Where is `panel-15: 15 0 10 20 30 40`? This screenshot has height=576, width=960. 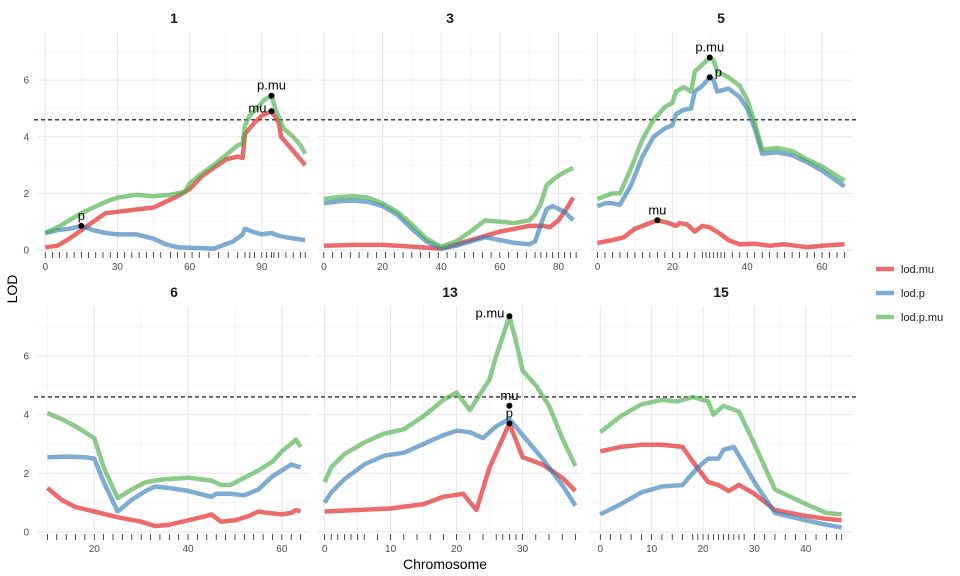
panel-15: 15 0 10 20 30 40 is located at coordinates (721, 419).